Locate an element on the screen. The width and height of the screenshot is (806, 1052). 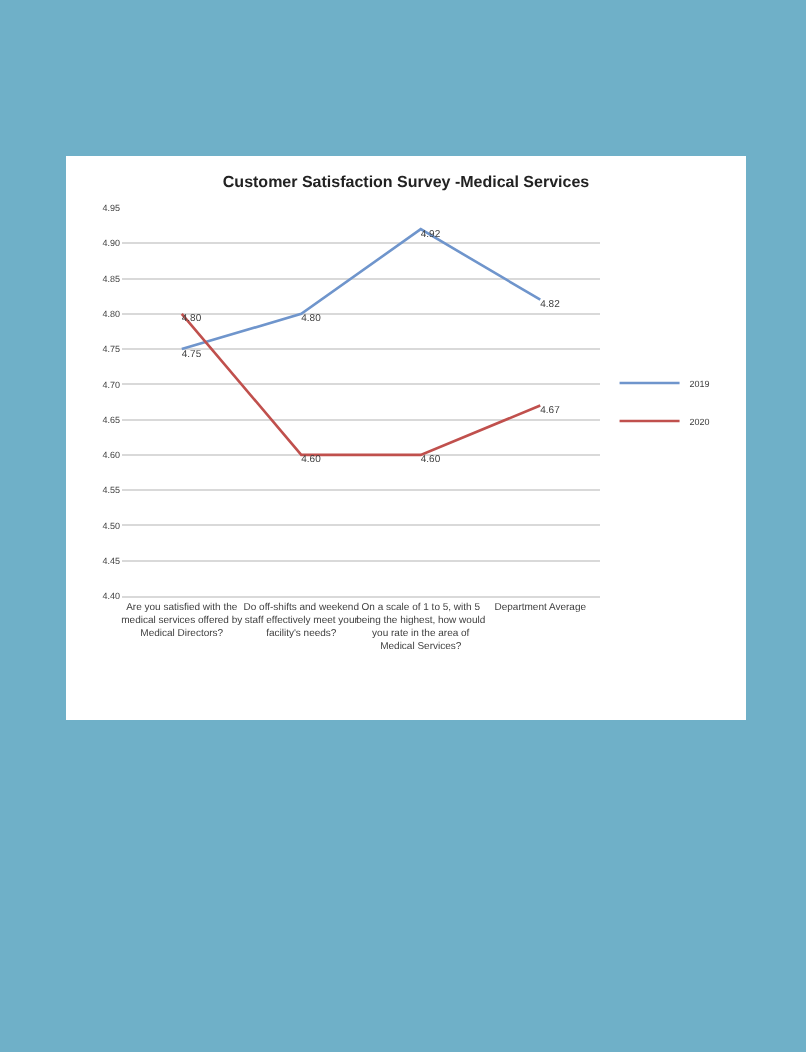
chart-title: Customer Satisfaction Survey -Medical Services is located at coordinates (406, 181).